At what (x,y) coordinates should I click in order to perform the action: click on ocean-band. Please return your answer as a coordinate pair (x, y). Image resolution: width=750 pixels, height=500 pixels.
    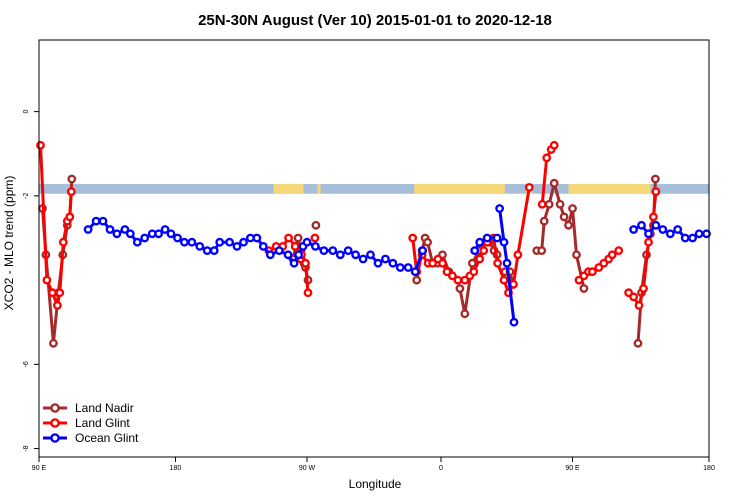
    Looking at the image, I should click on (374, 189).